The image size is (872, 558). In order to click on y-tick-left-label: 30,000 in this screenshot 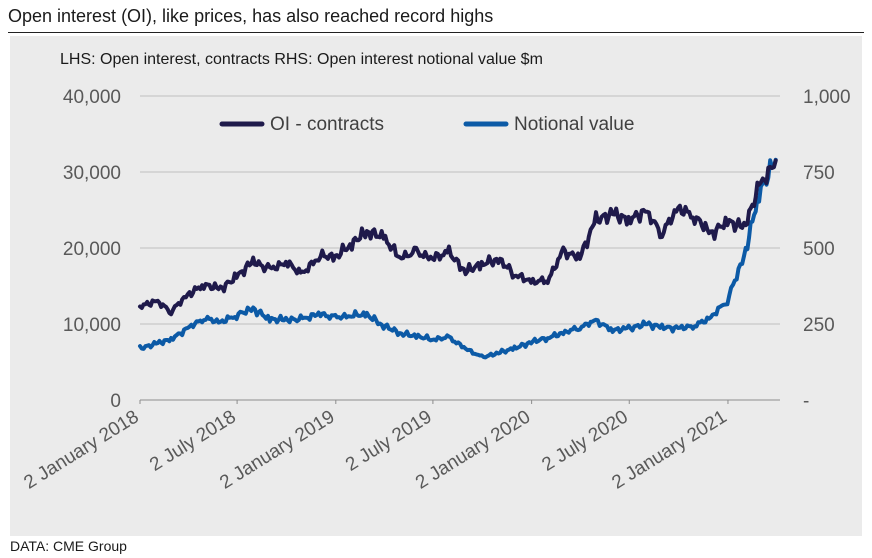, I will do `click(92, 173)`.